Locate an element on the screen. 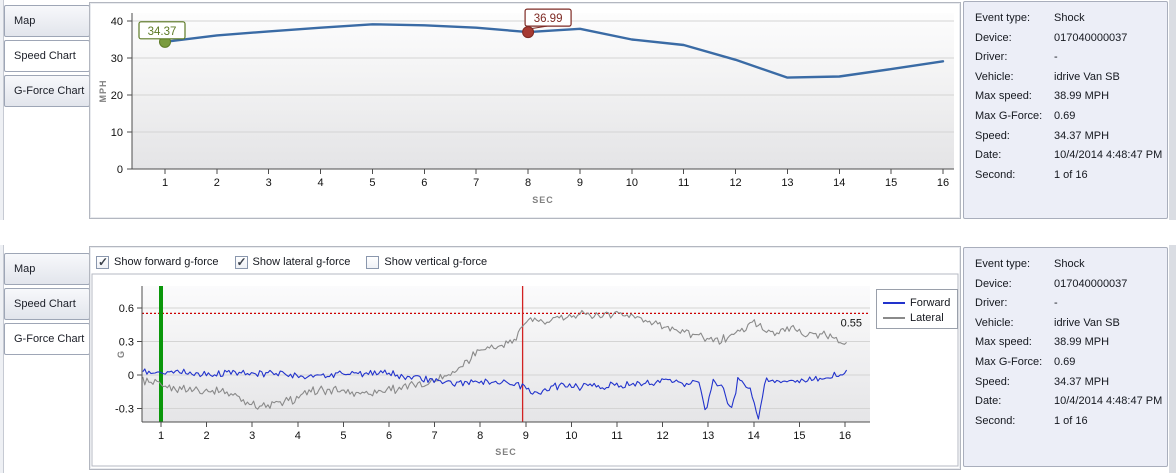  svg-text: SEC is located at coordinates (506, 452).